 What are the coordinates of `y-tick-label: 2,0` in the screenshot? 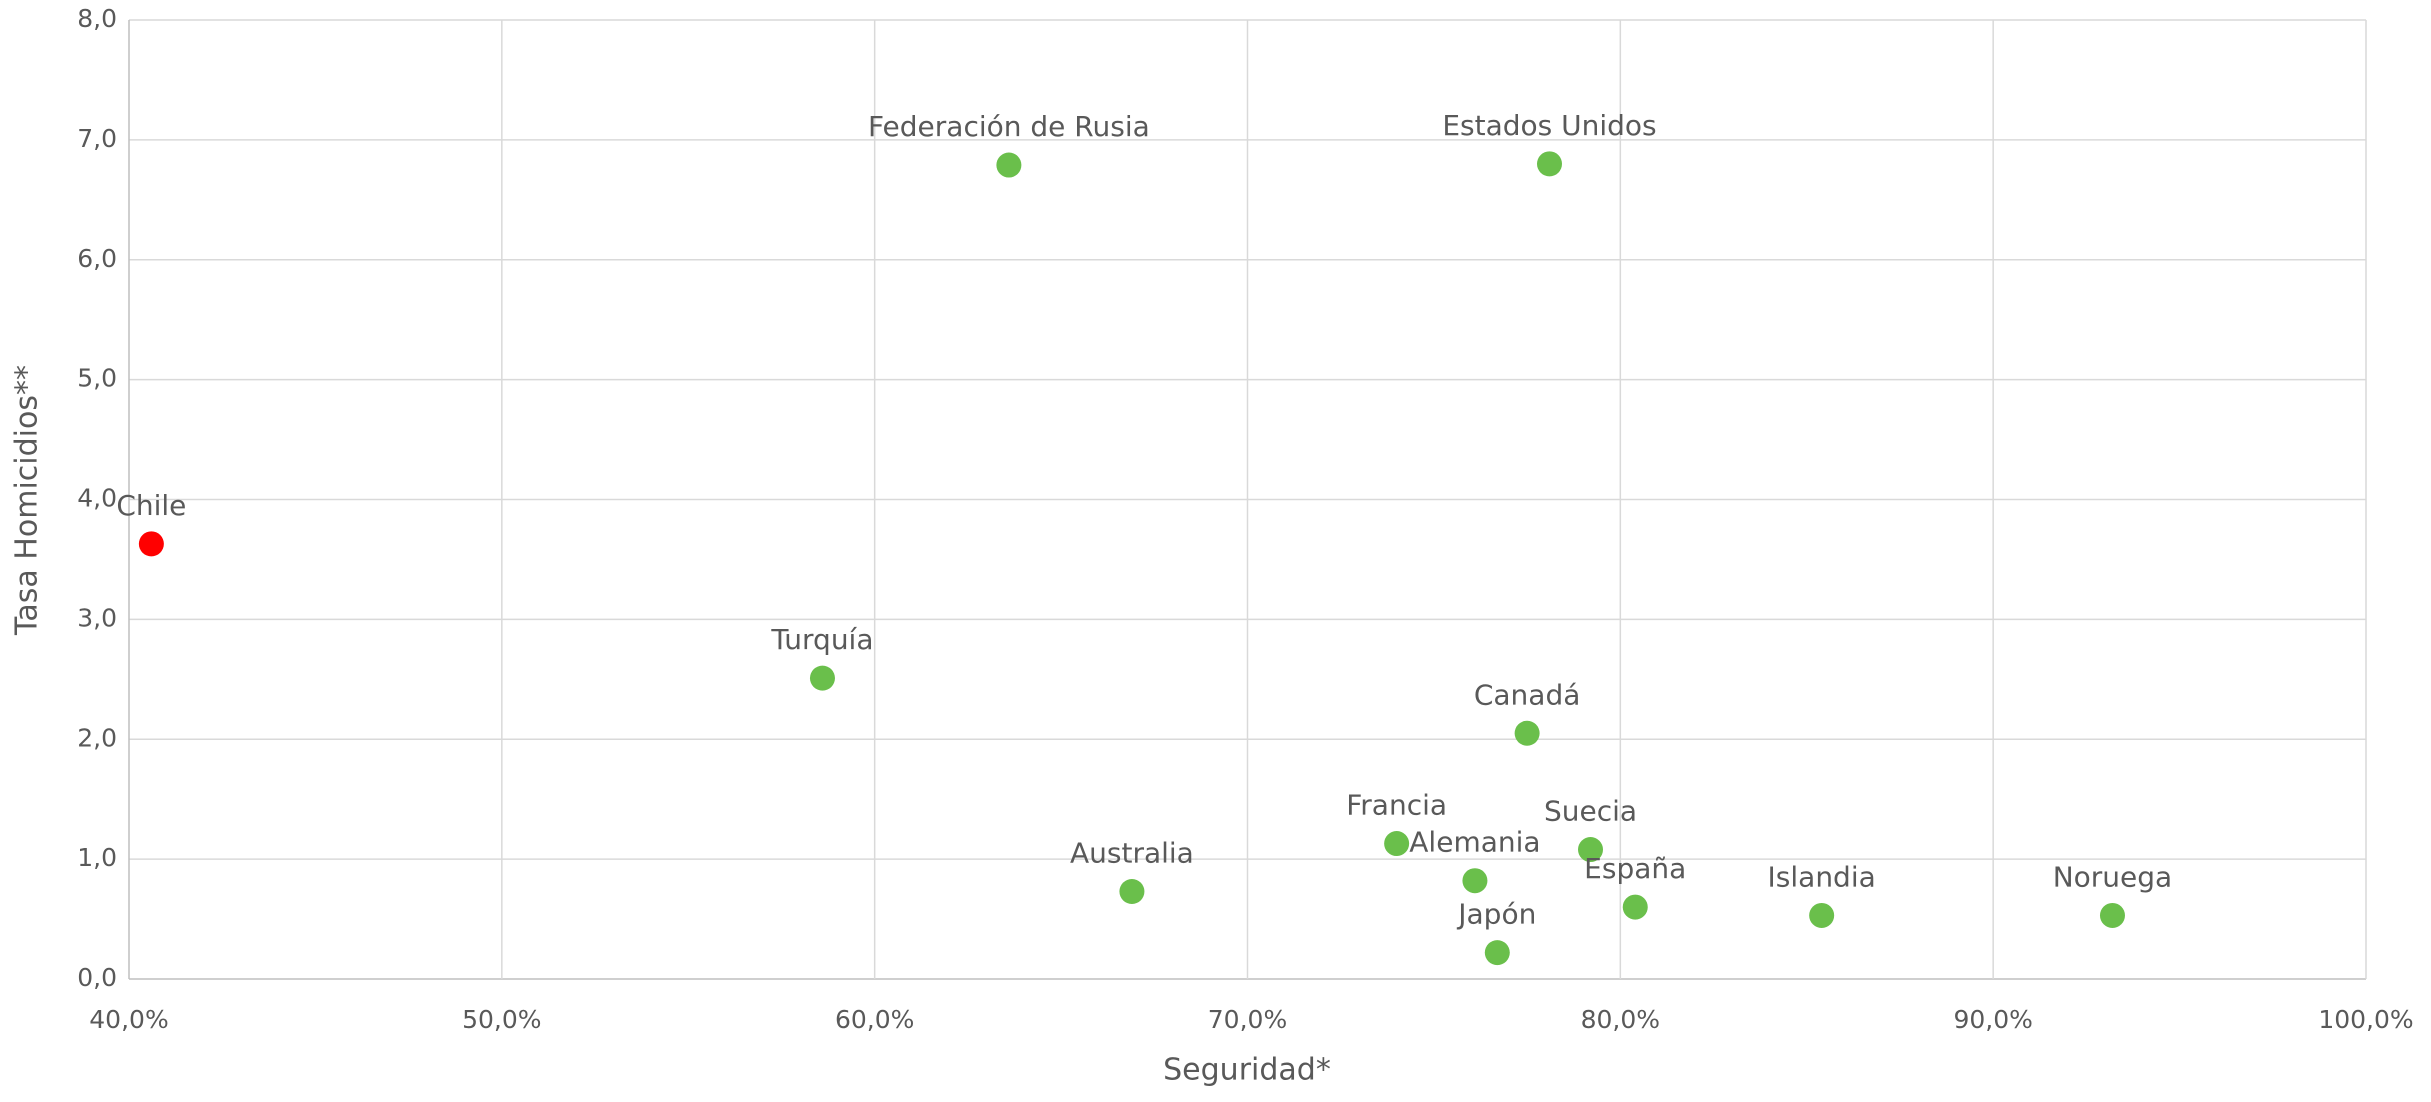 It's located at (97, 737).